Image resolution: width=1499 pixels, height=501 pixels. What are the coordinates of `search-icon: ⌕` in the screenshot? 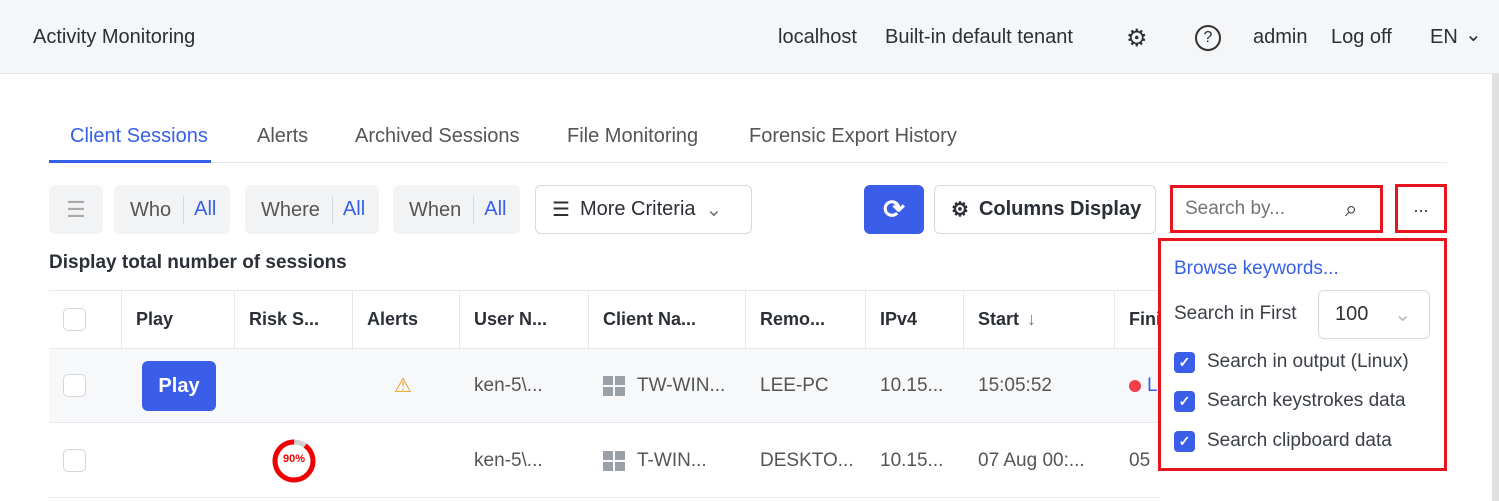 It's located at (1351, 208).